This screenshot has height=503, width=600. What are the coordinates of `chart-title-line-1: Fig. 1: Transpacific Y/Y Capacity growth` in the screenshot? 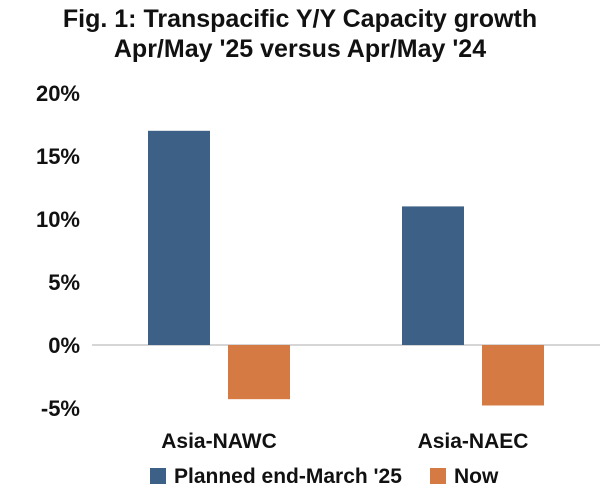 It's located at (300, 19).